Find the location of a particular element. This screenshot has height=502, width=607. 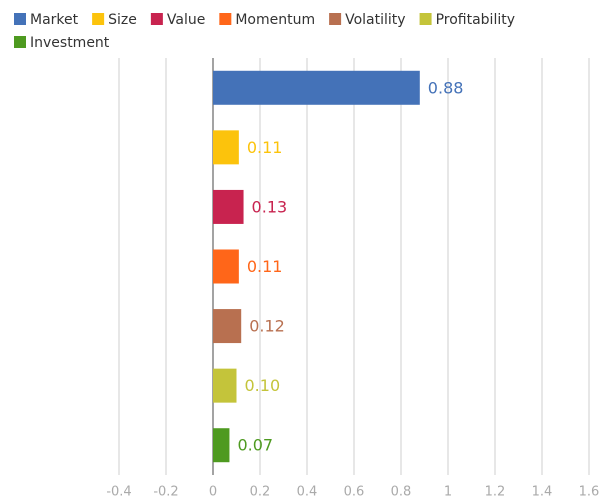

legend-label: Value is located at coordinates (186, 20).